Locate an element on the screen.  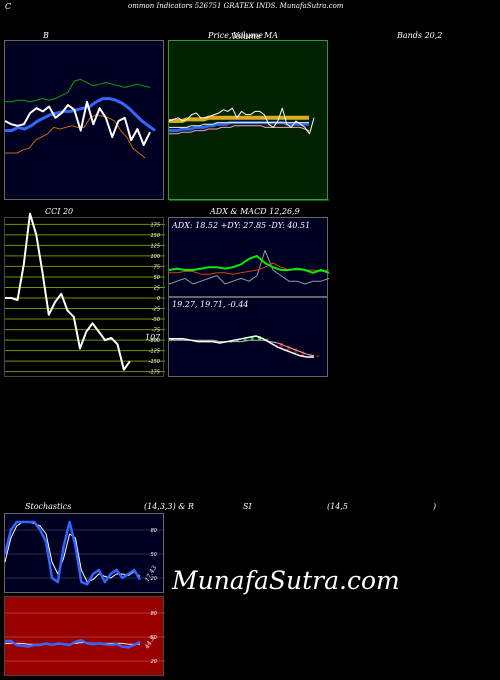
bollinger-chart is located at coordinates (80, 118).